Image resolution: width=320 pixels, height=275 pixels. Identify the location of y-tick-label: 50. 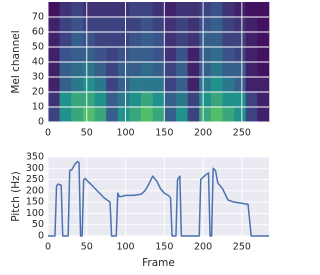
(38, 47).